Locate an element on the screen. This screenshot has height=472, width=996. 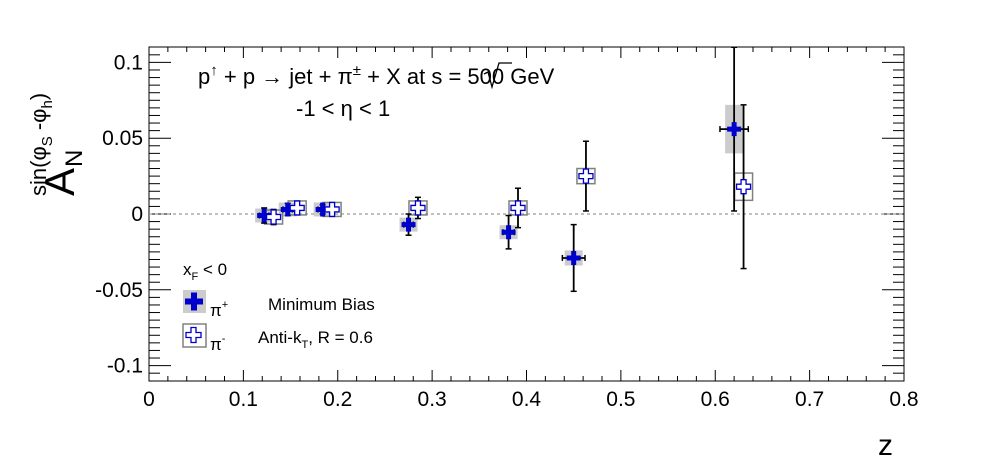
legend-entry-1-label: π+ is located at coordinates (219, 309).